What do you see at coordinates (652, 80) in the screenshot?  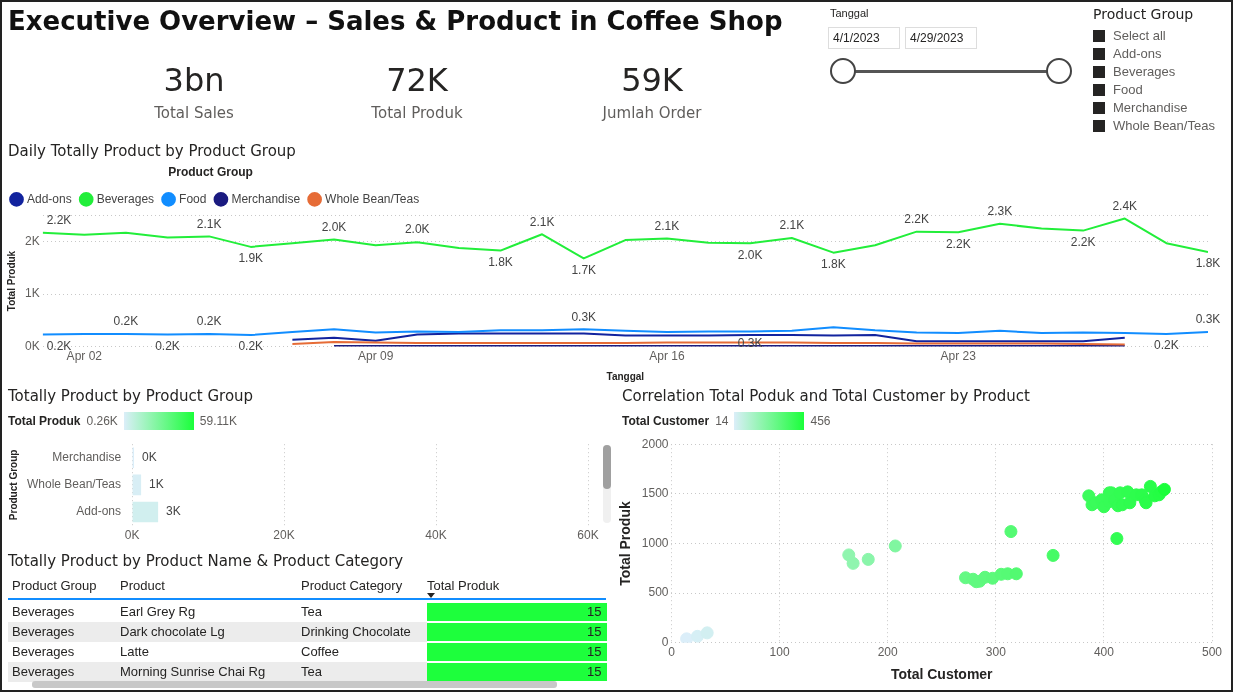 I see `text: 59K` at bounding box center [652, 80].